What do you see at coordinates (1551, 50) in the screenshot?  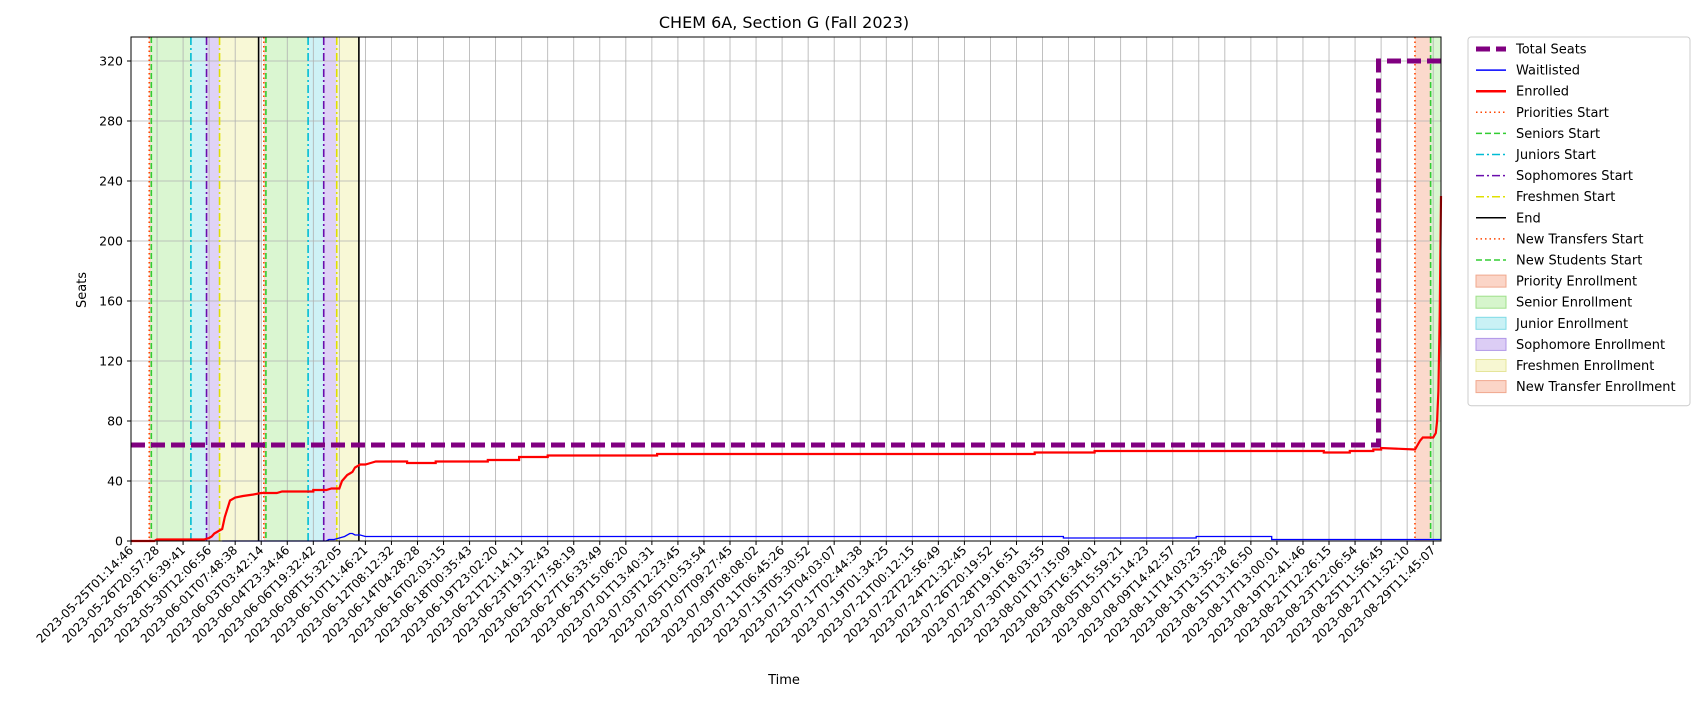 I see `legend-label-0: Total Seats` at bounding box center [1551, 50].